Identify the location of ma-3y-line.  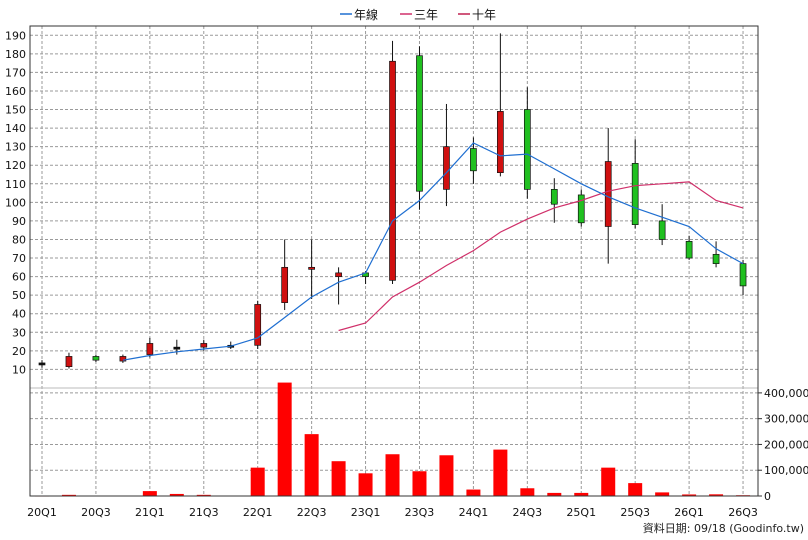
(541, 256).